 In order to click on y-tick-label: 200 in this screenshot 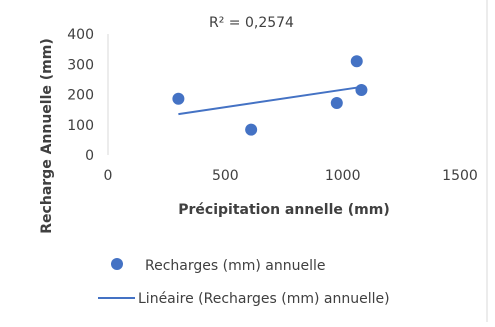, I will do `click(80, 96)`.